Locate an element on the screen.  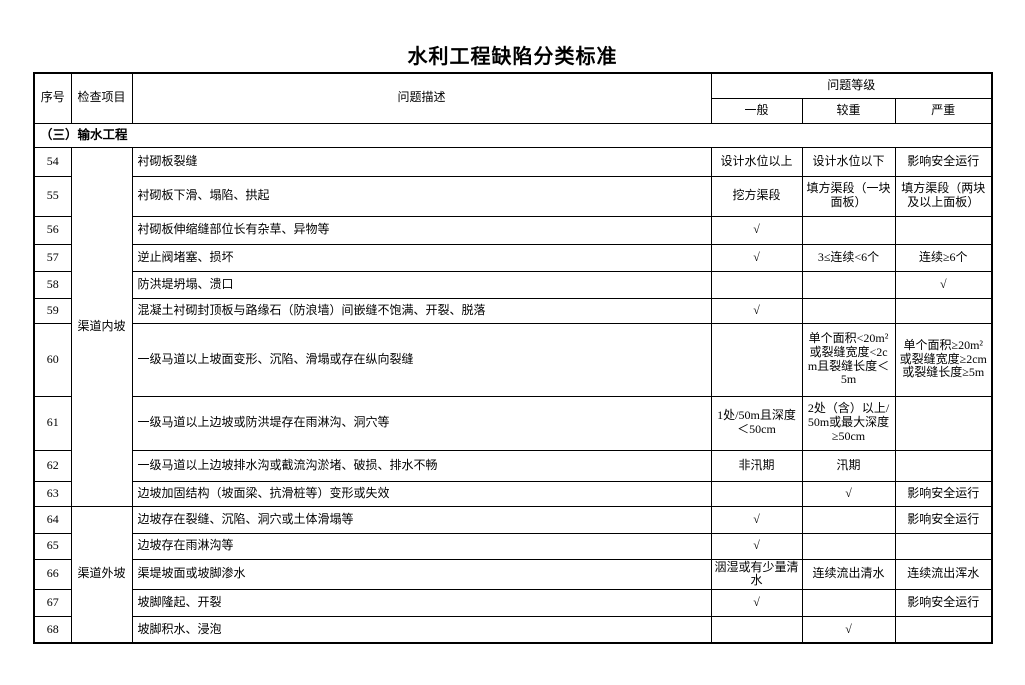
page-title: 水利工程缺陷分类标准 is located at coordinates (512, 57).